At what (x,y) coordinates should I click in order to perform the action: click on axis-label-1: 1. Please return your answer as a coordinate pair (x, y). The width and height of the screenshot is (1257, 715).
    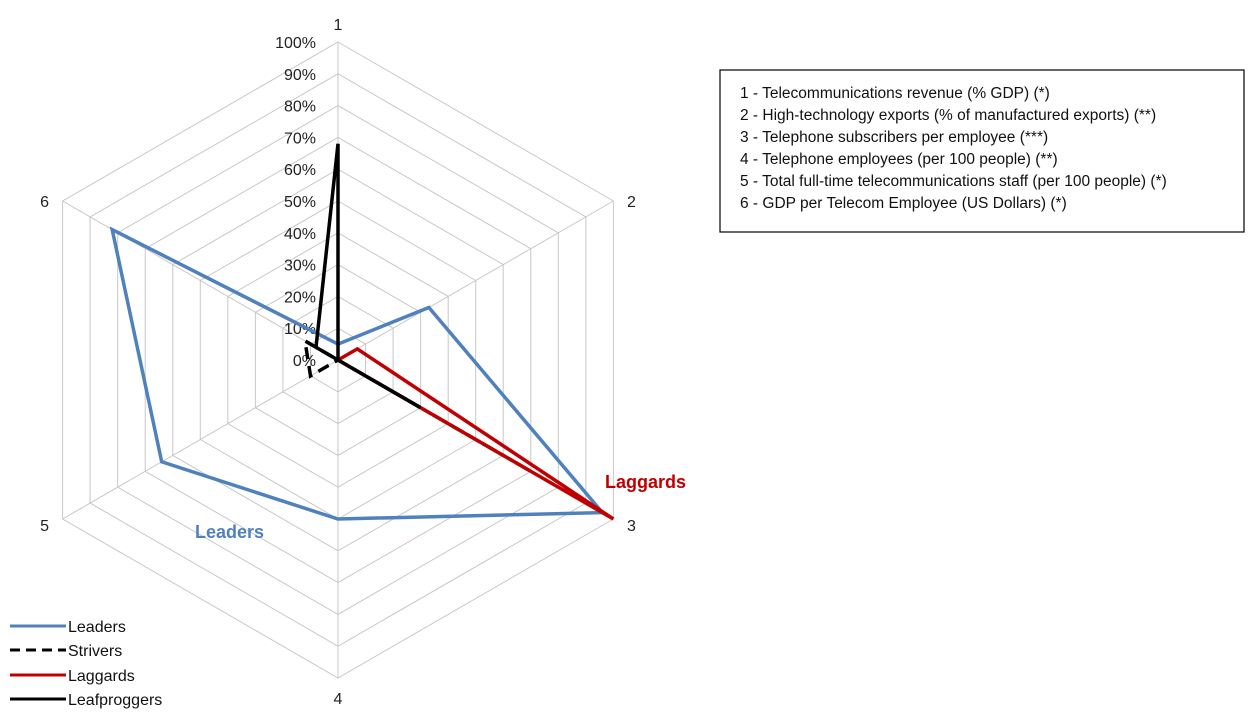
    Looking at the image, I should click on (338, 25).